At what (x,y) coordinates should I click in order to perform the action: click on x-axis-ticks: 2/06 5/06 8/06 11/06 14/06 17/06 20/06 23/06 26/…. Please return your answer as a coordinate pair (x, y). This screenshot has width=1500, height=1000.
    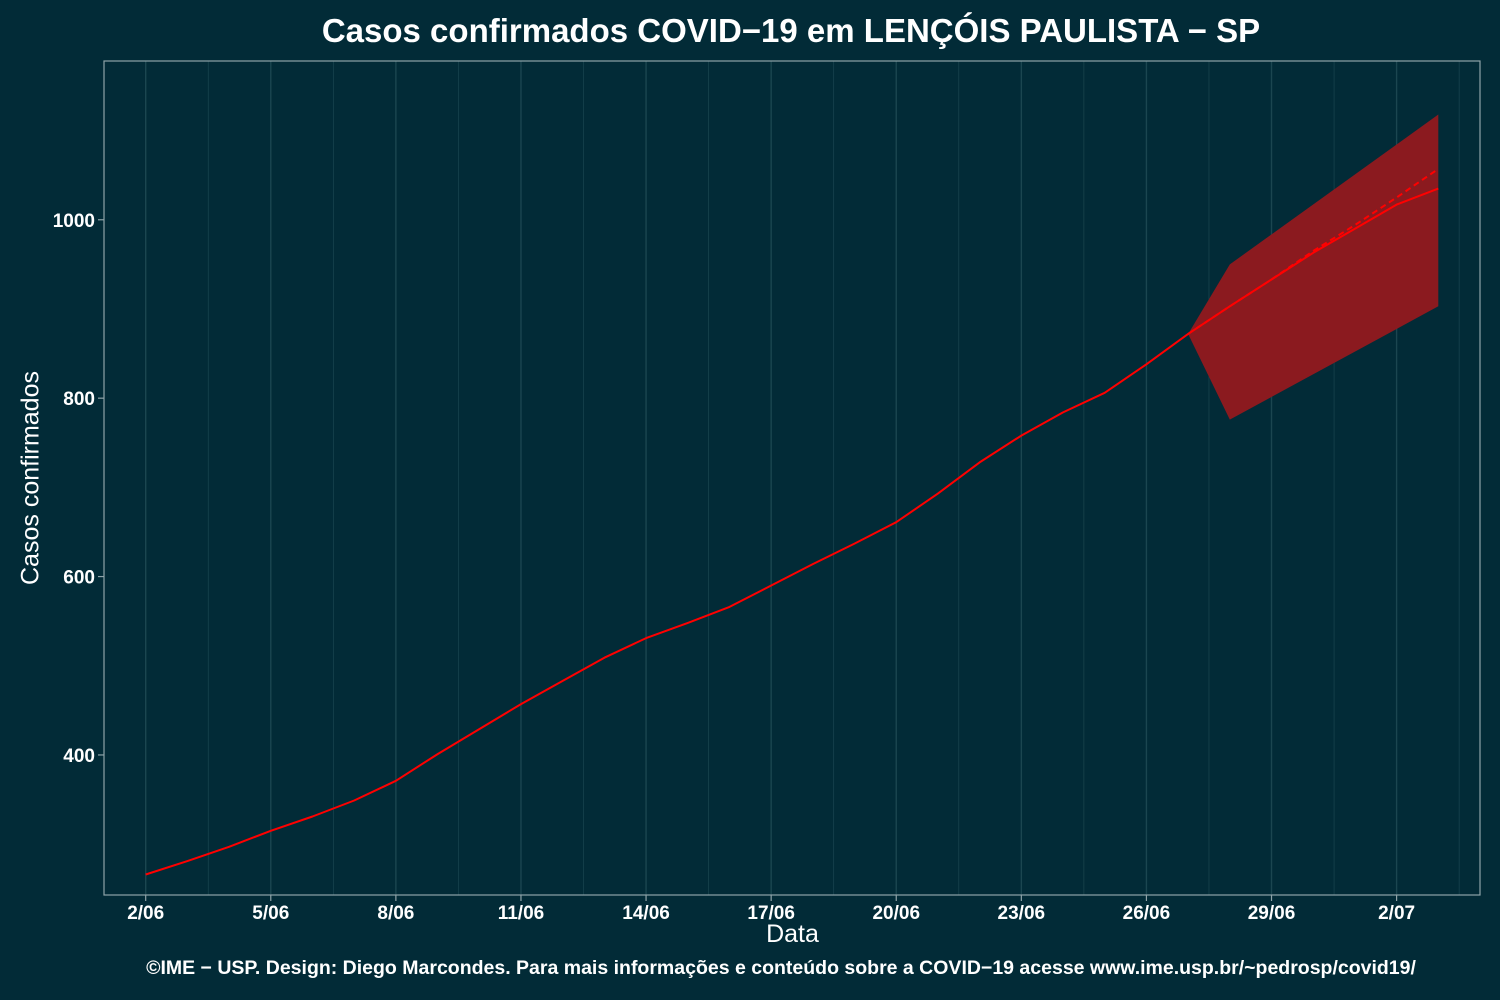
    Looking at the image, I should click on (771, 909).